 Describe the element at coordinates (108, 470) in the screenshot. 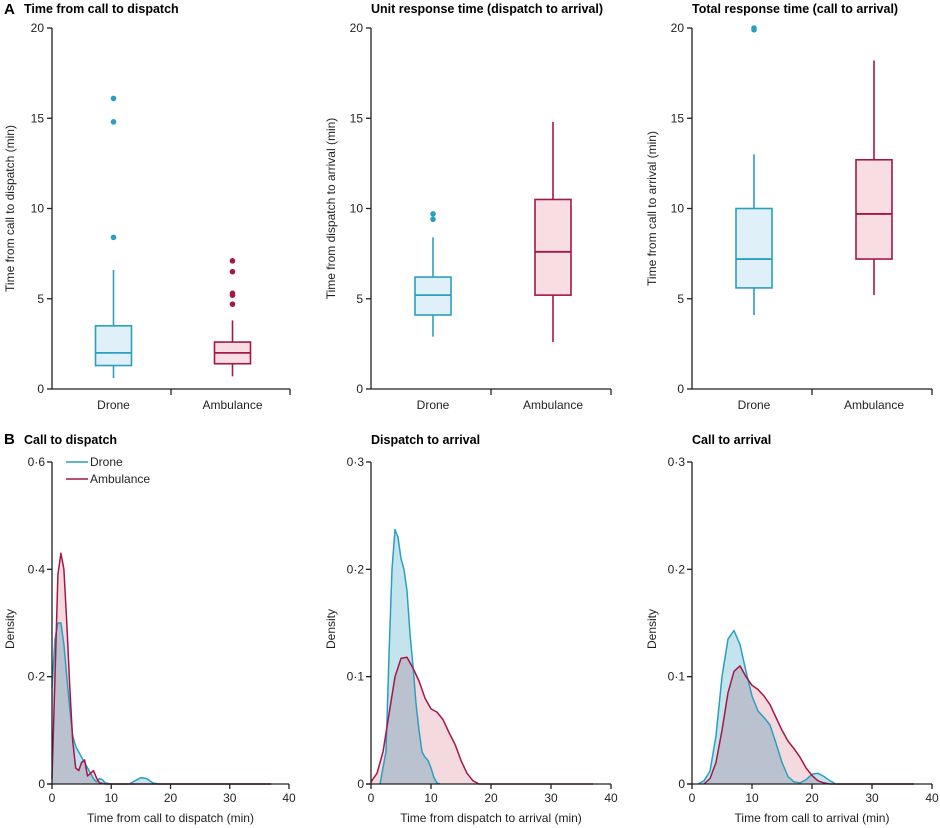

I see `legend: Drone Ambulance` at that location.